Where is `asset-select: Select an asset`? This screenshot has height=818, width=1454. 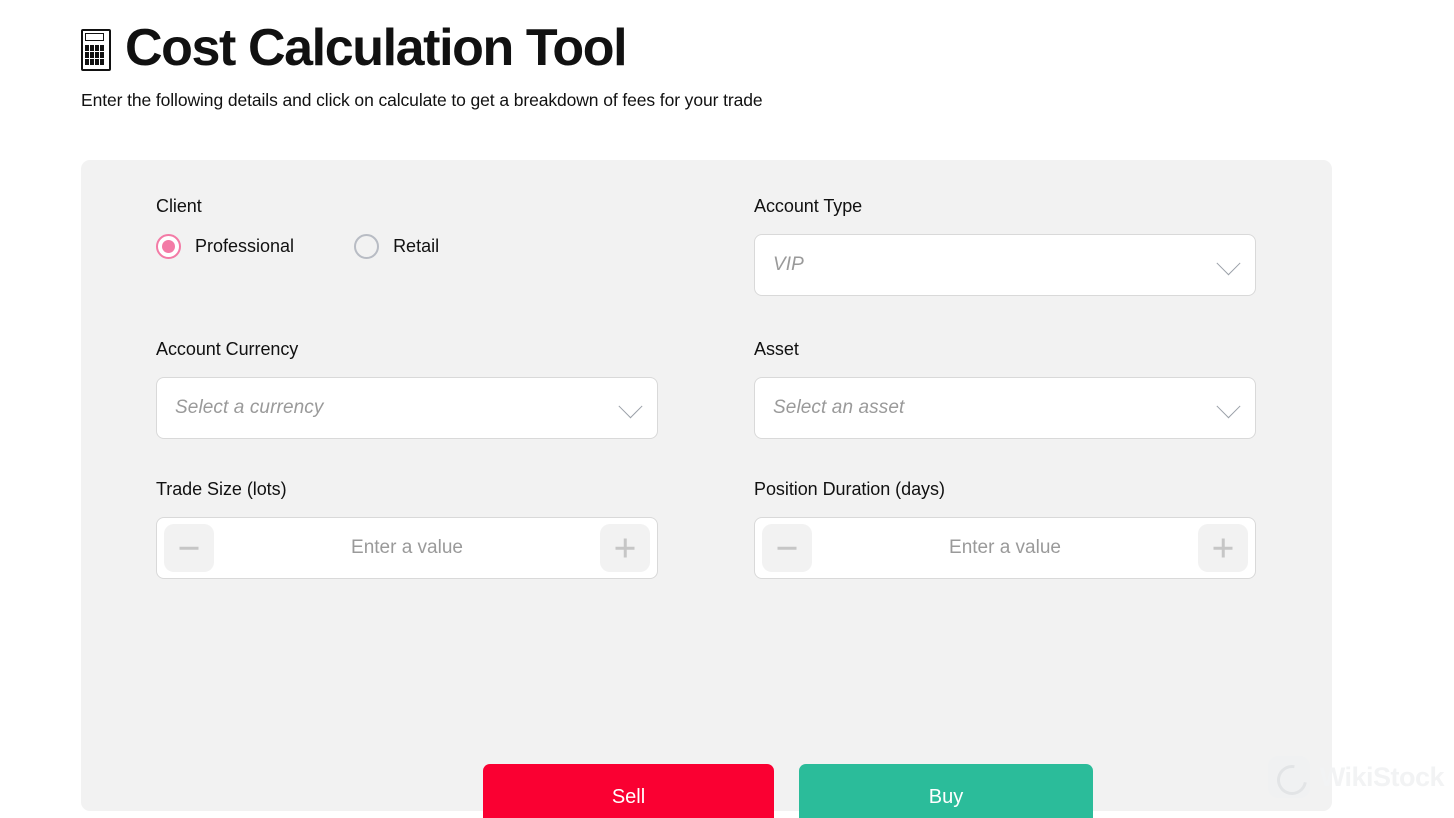 asset-select: Select an asset is located at coordinates (1005, 408).